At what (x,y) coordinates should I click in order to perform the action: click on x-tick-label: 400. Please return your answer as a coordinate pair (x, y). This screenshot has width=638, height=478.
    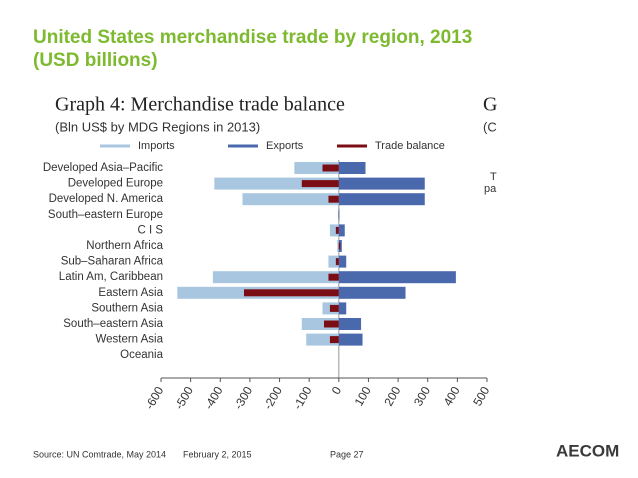
    Looking at the image, I should click on (452, 396).